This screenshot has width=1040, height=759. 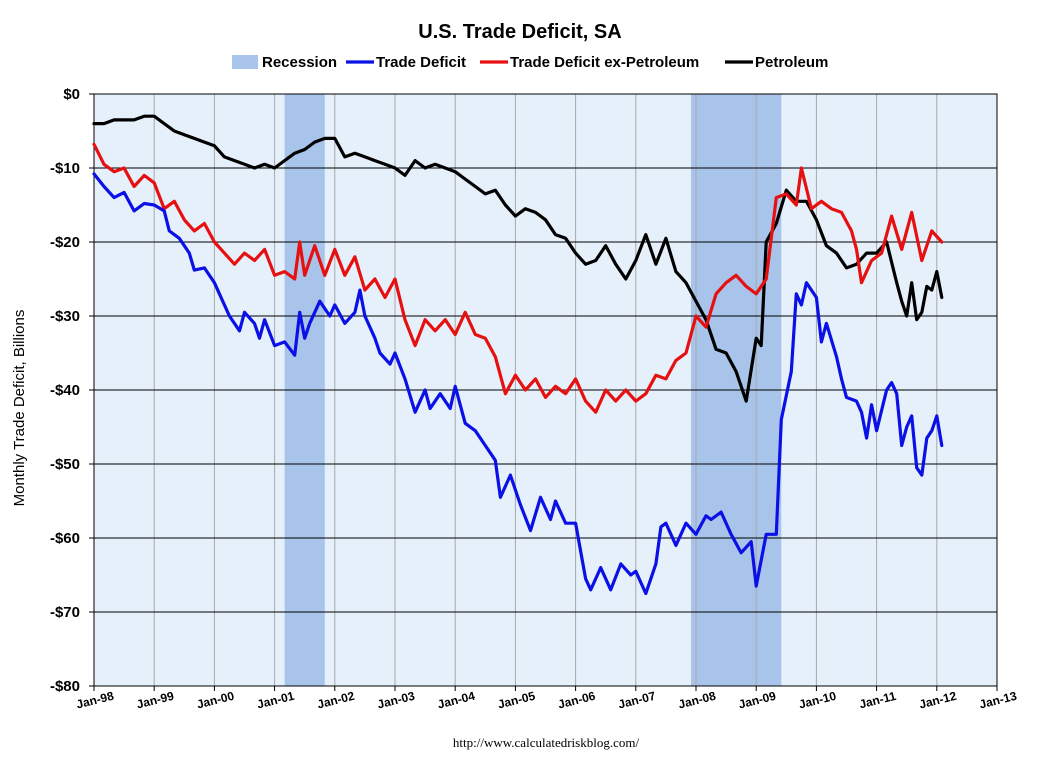 I want to click on y-tick-label: -$40, so click(x=65, y=390).